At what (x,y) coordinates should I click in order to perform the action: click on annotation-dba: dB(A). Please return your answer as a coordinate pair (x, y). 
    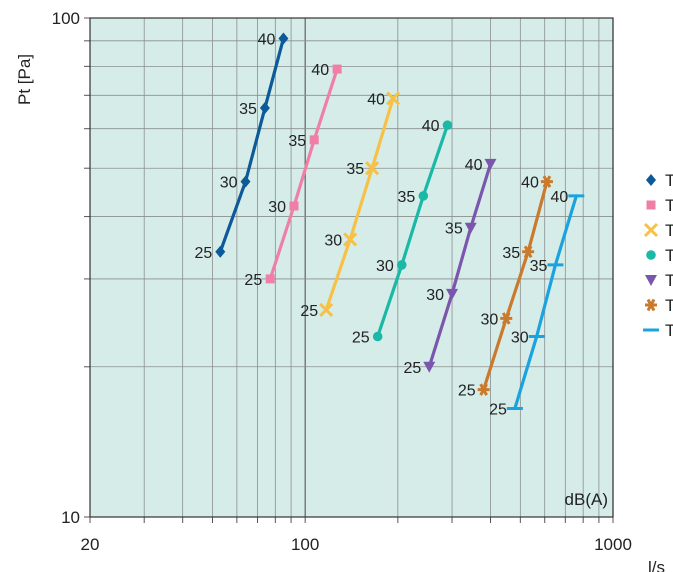
    Looking at the image, I should click on (586, 499).